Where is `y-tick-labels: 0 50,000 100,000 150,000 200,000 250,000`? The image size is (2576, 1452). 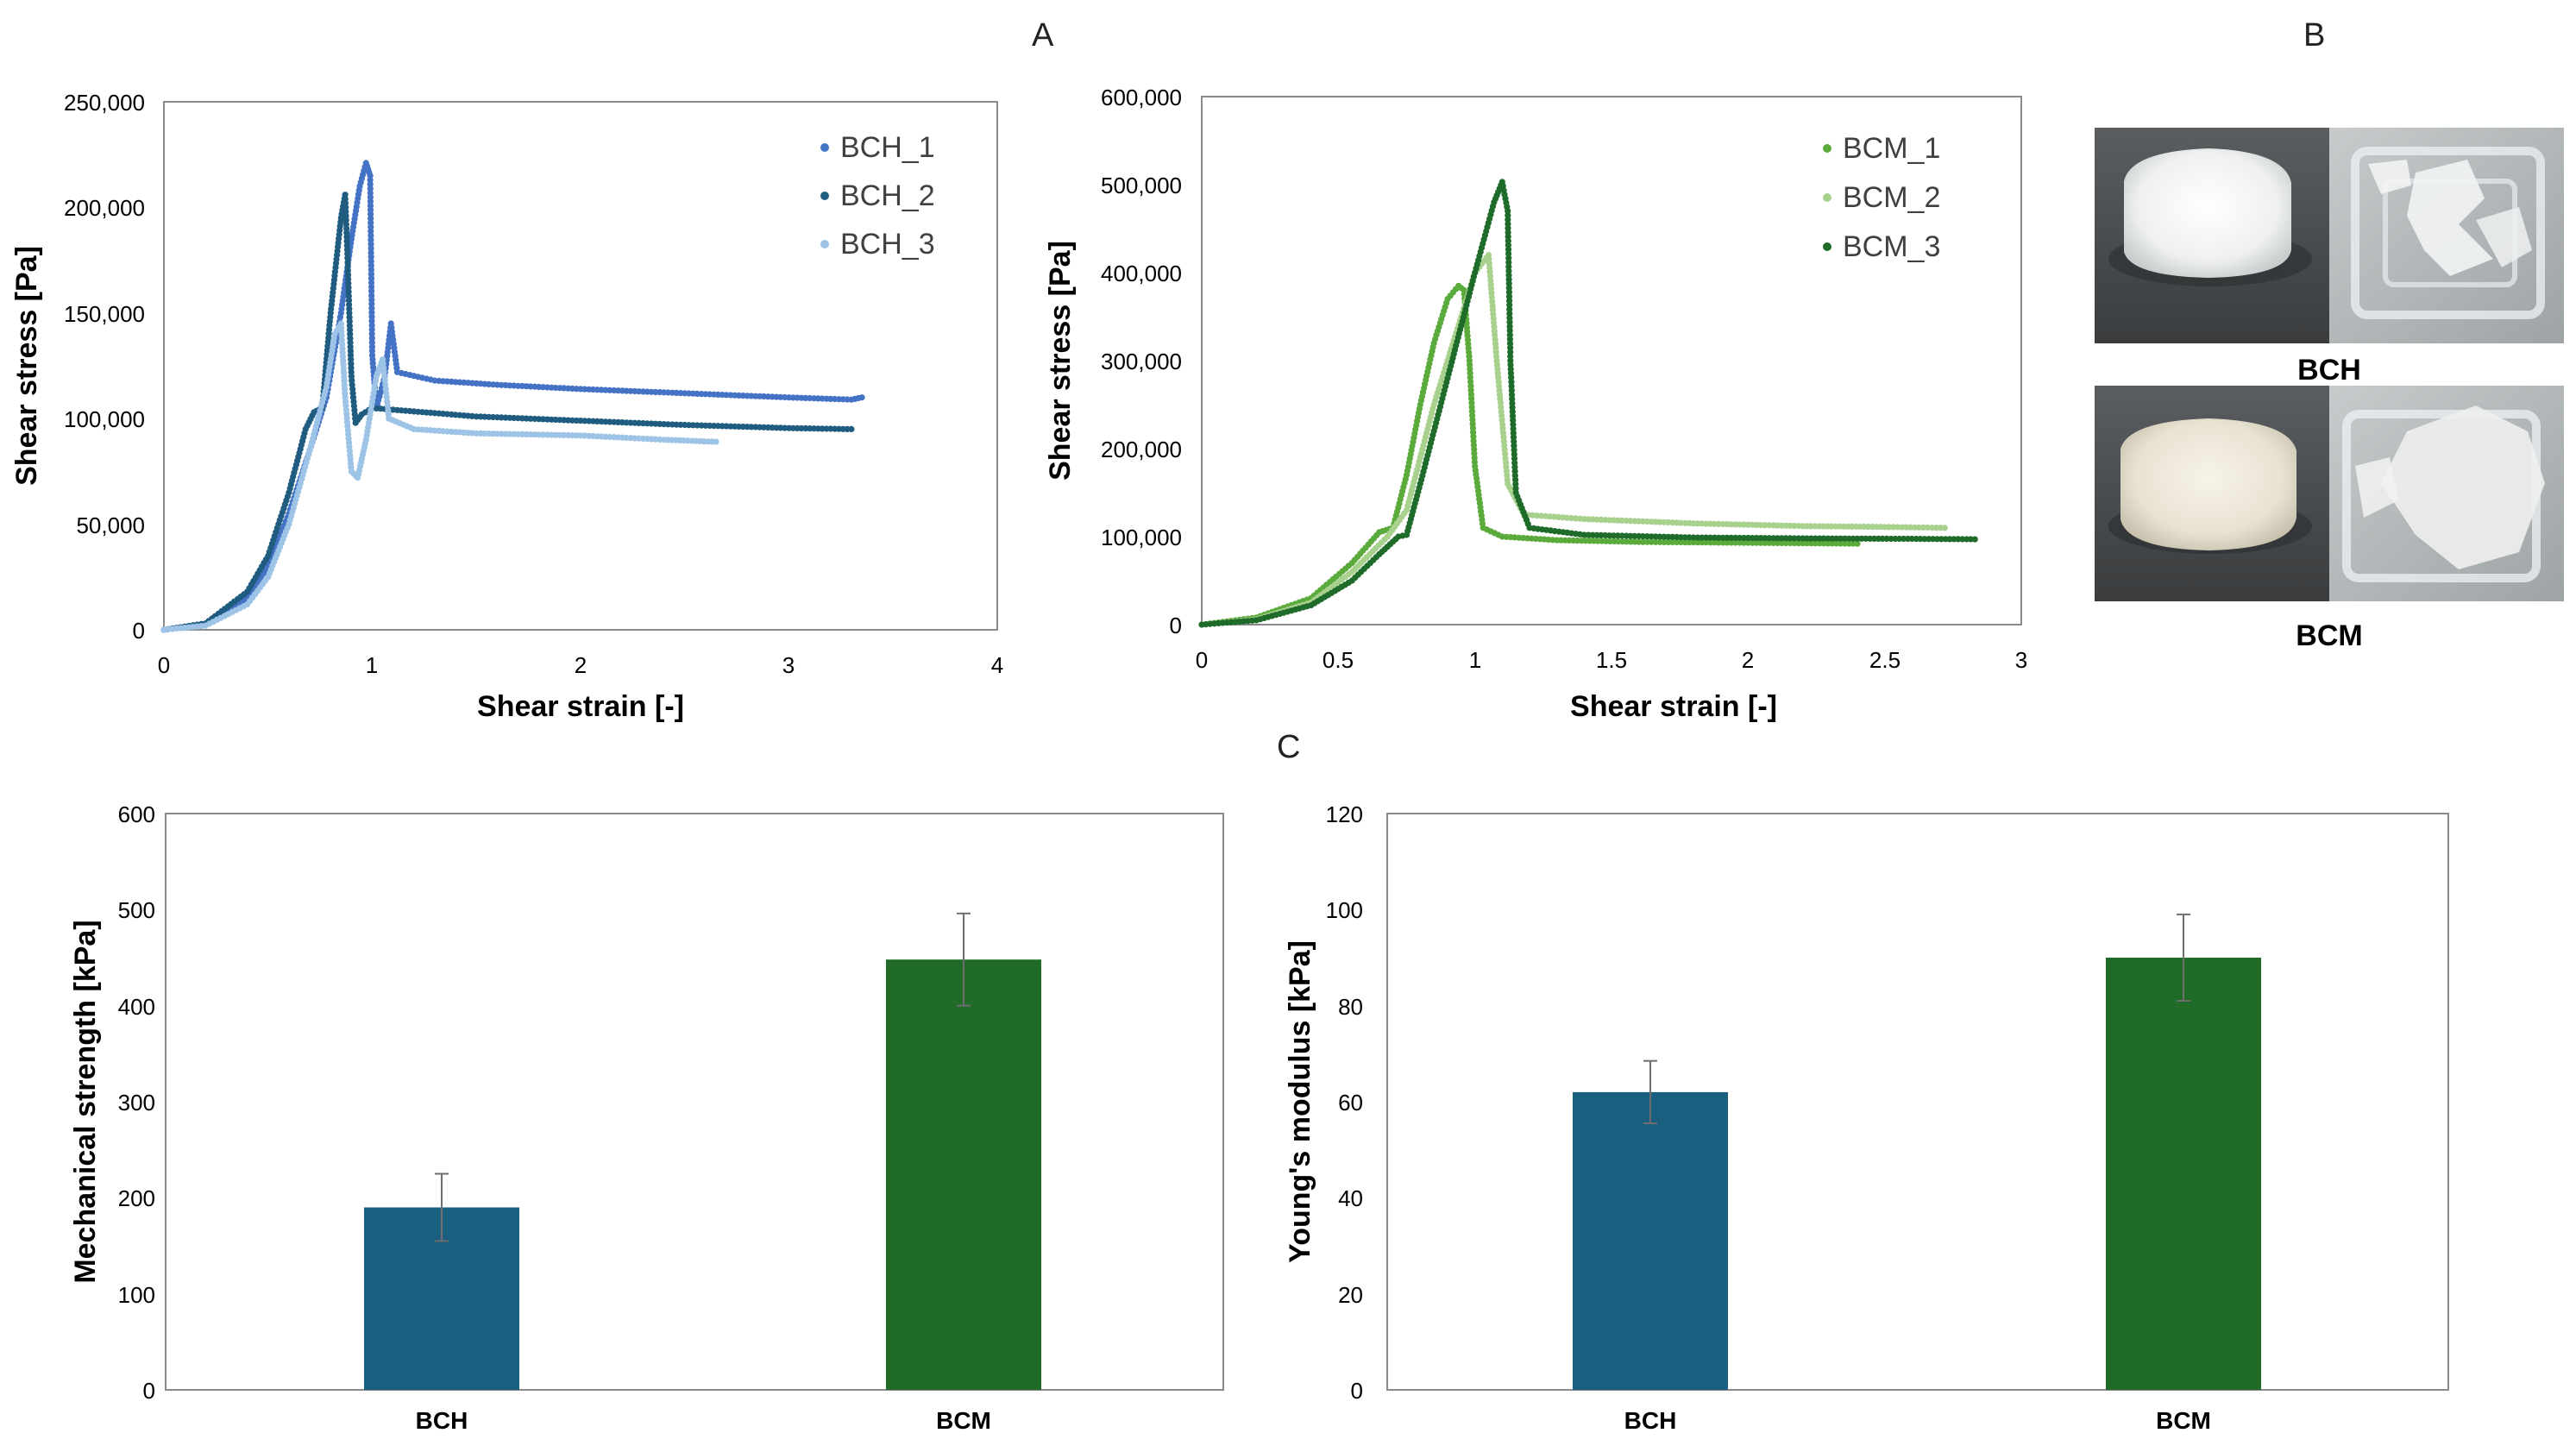 y-tick-labels: 0 50,000 100,000 150,000 200,000 250,000 is located at coordinates (104, 367).